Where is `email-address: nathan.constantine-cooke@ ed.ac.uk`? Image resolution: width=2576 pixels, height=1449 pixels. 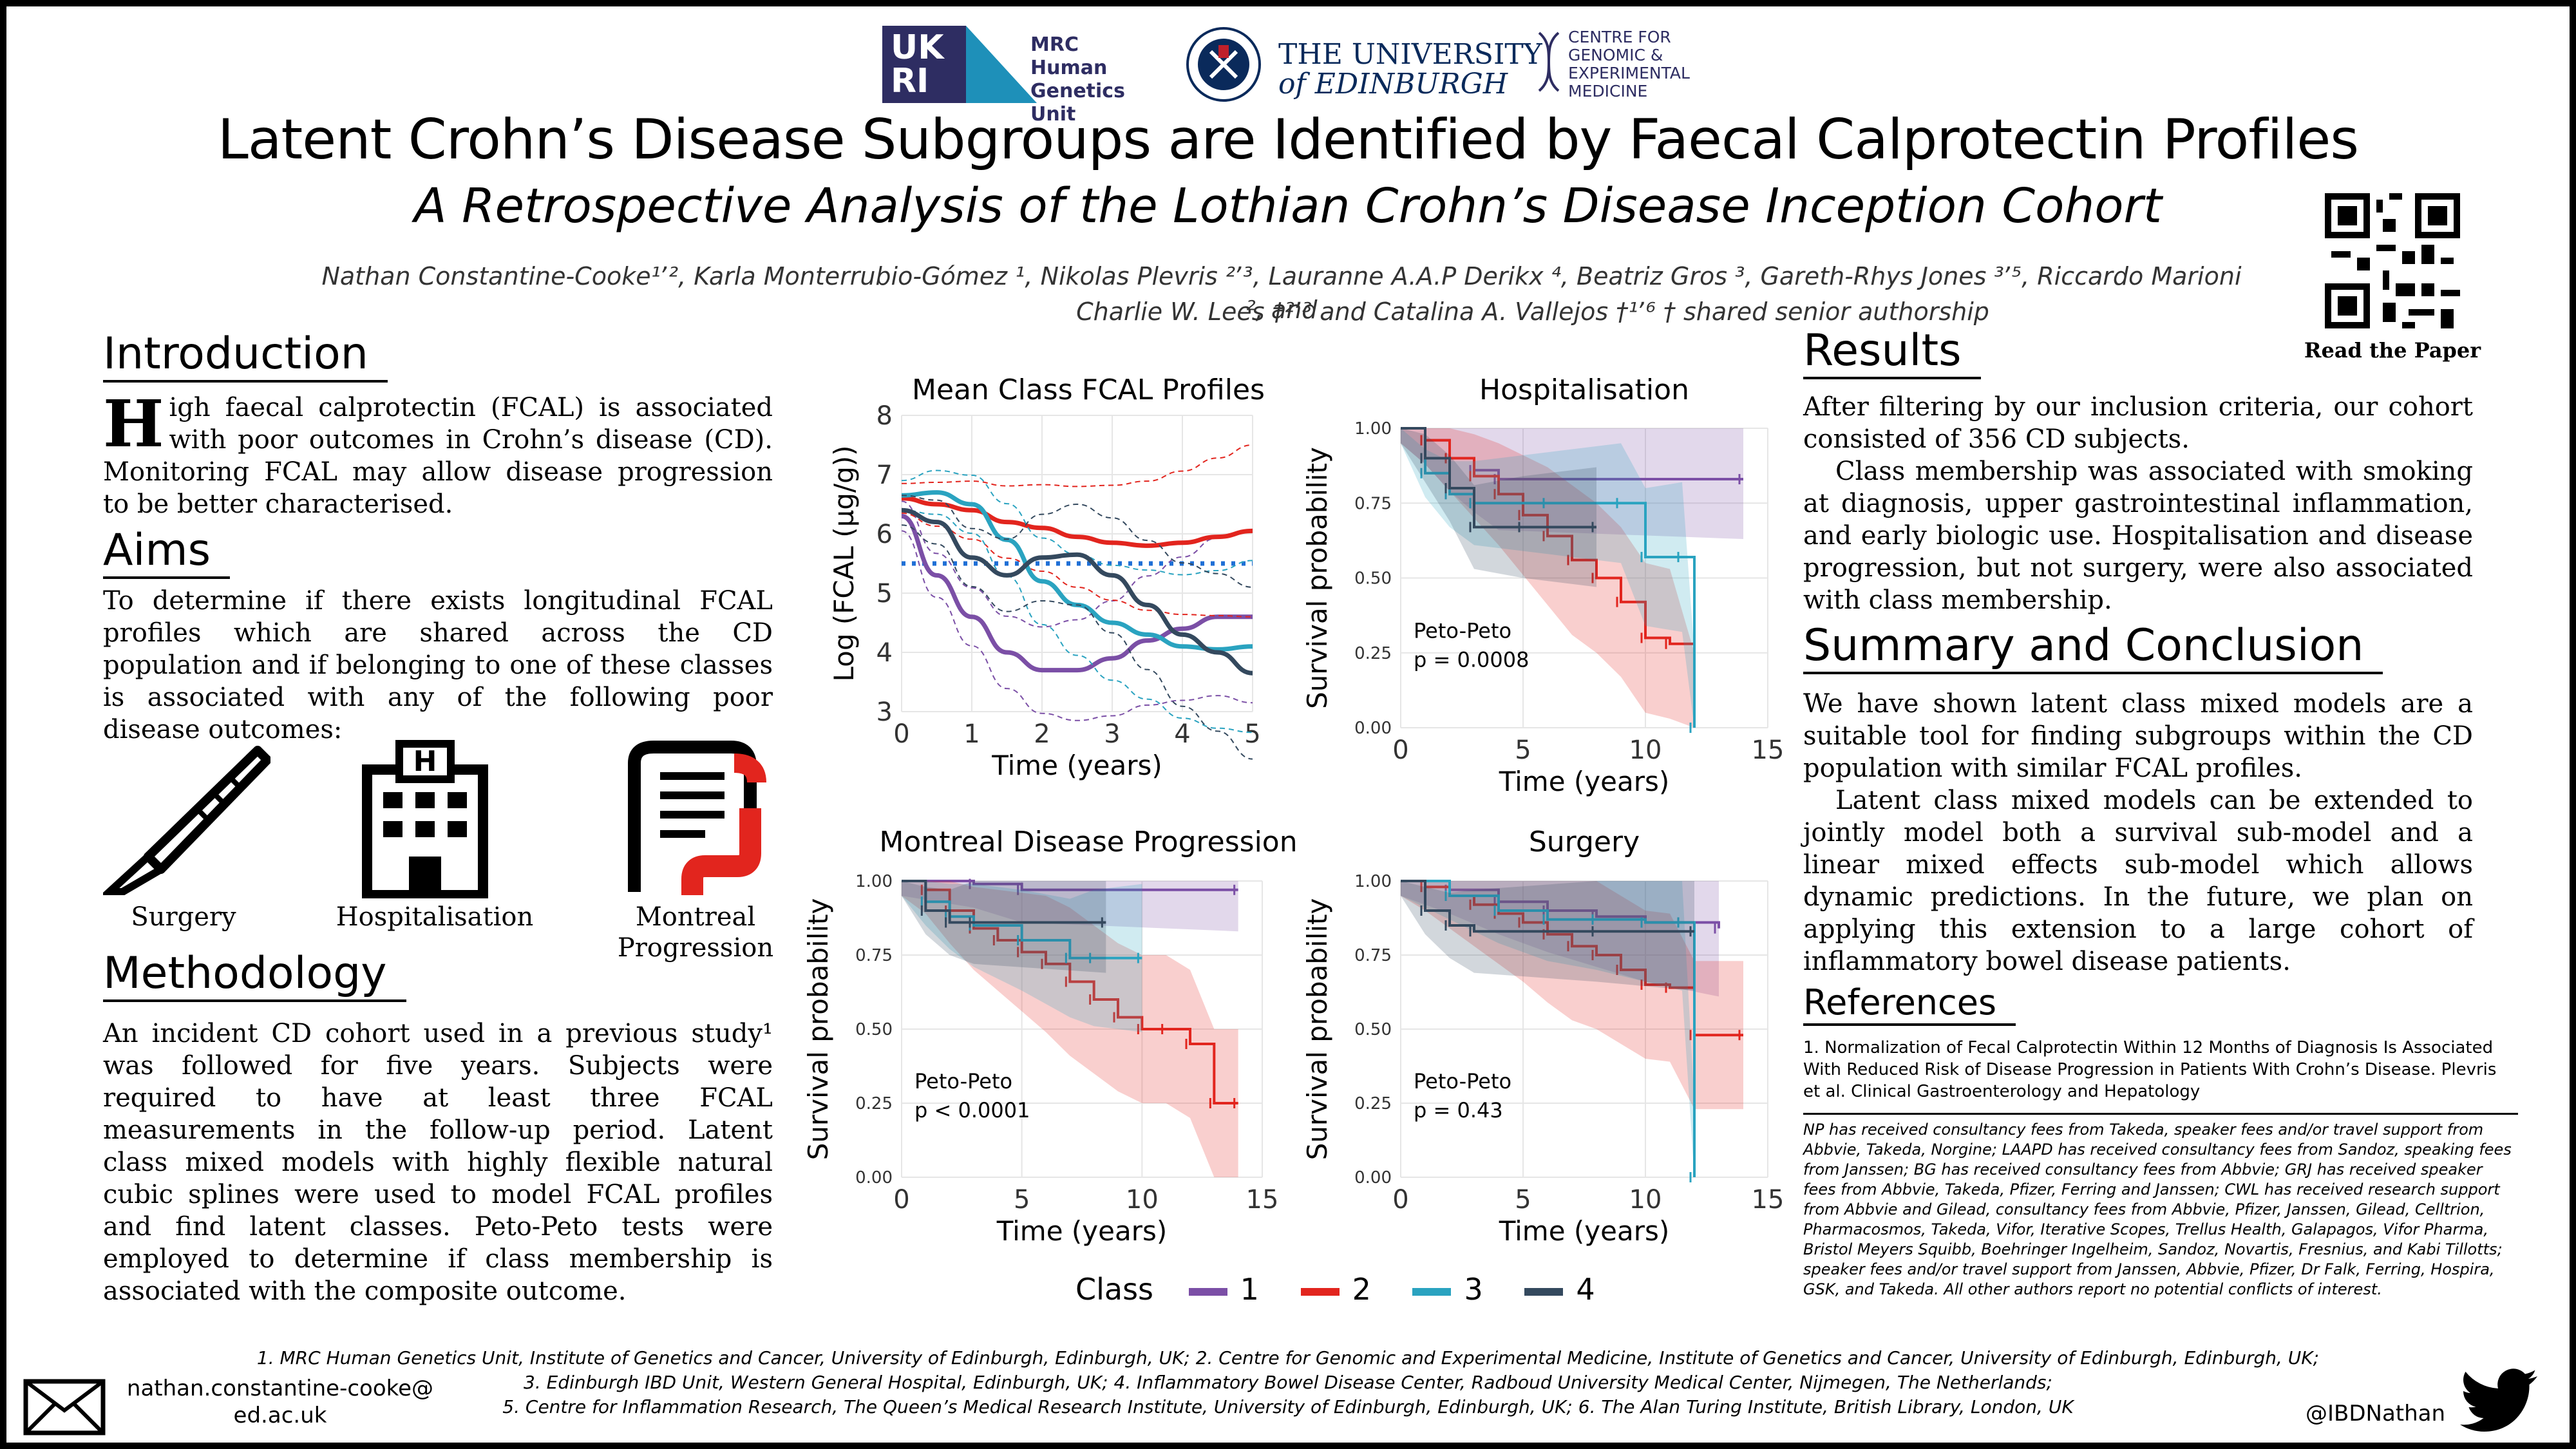 email-address: nathan.constantine-cooke@ ed.ac.uk is located at coordinates (280, 1402).